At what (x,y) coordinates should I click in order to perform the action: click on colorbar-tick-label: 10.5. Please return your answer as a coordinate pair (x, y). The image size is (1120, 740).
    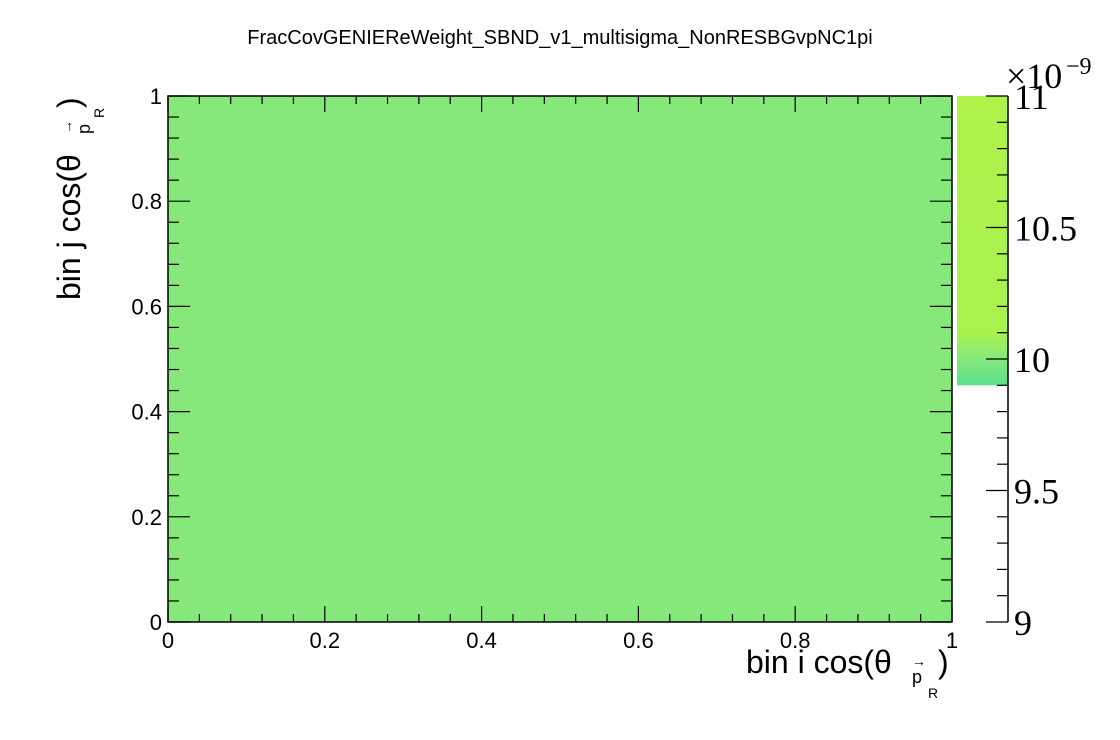
    Looking at the image, I should click on (1045, 229).